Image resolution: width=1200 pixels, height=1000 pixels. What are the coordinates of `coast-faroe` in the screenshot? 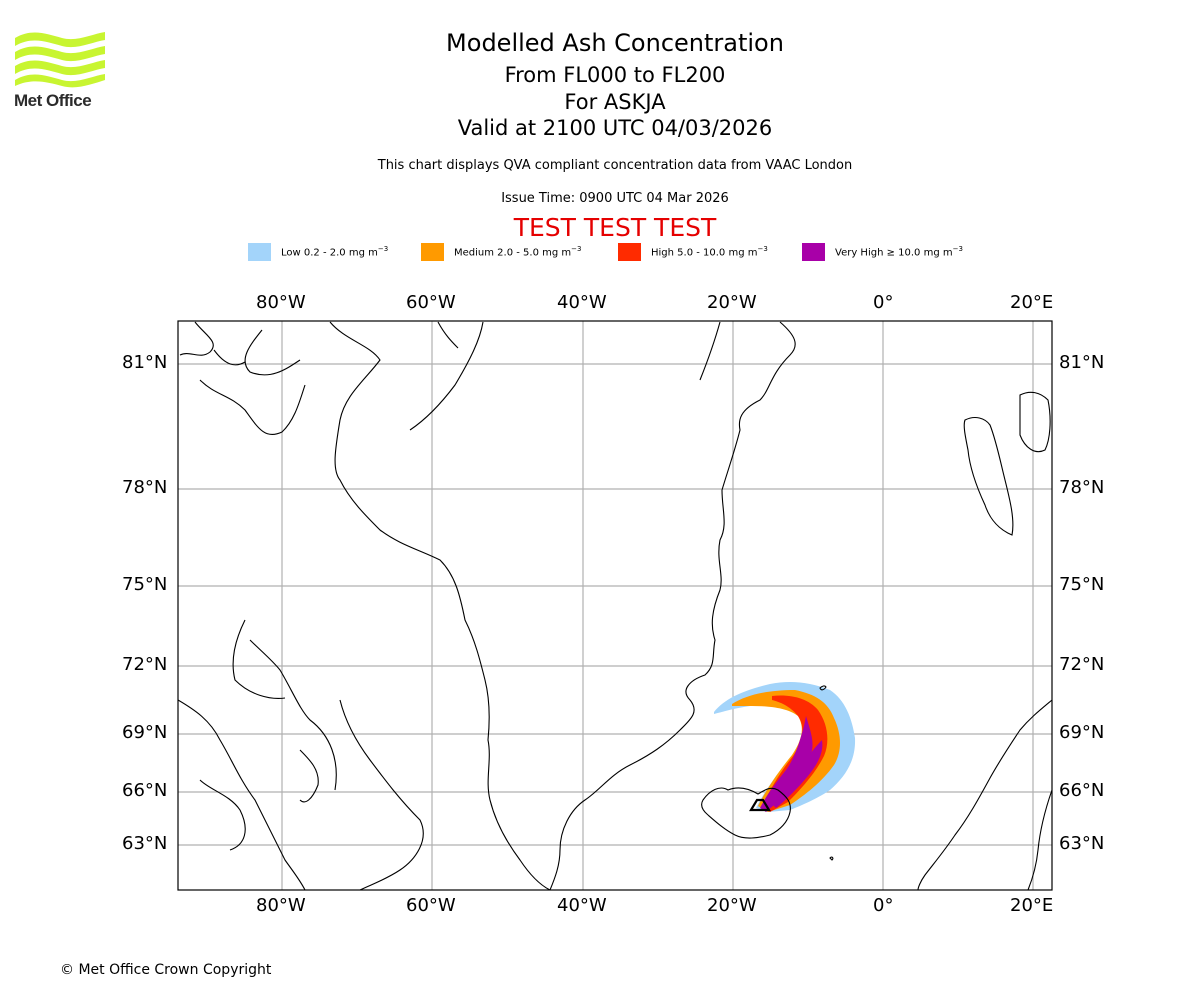 It's located at (831, 858).